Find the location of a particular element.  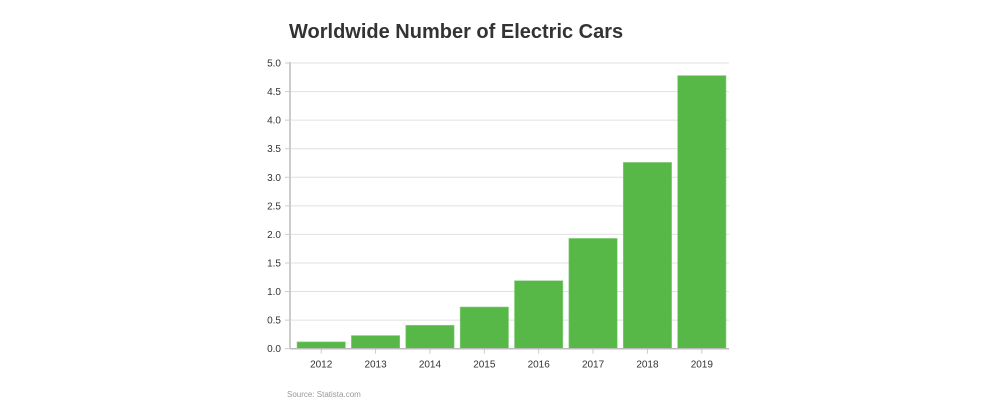

y-tick-label: 5.0 is located at coordinates (274, 64).